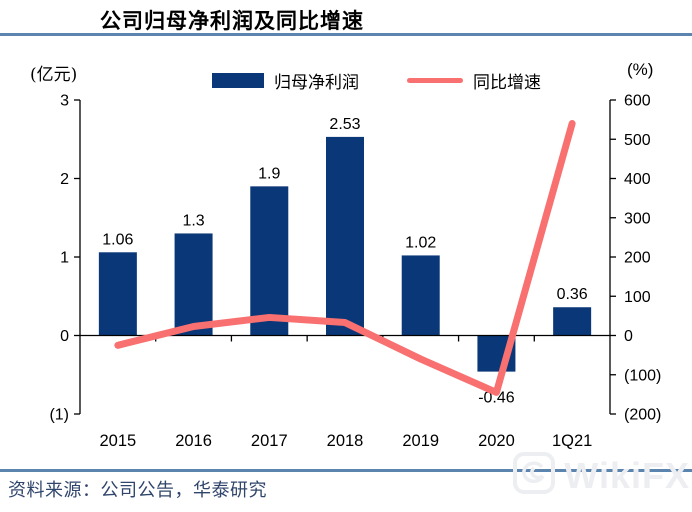 This screenshot has height=512, width=692. What do you see at coordinates (137, 490) in the screenshot?
I see `source-note: 资料来源：公司公告，华泰研究` at bounding box center [137, 490].